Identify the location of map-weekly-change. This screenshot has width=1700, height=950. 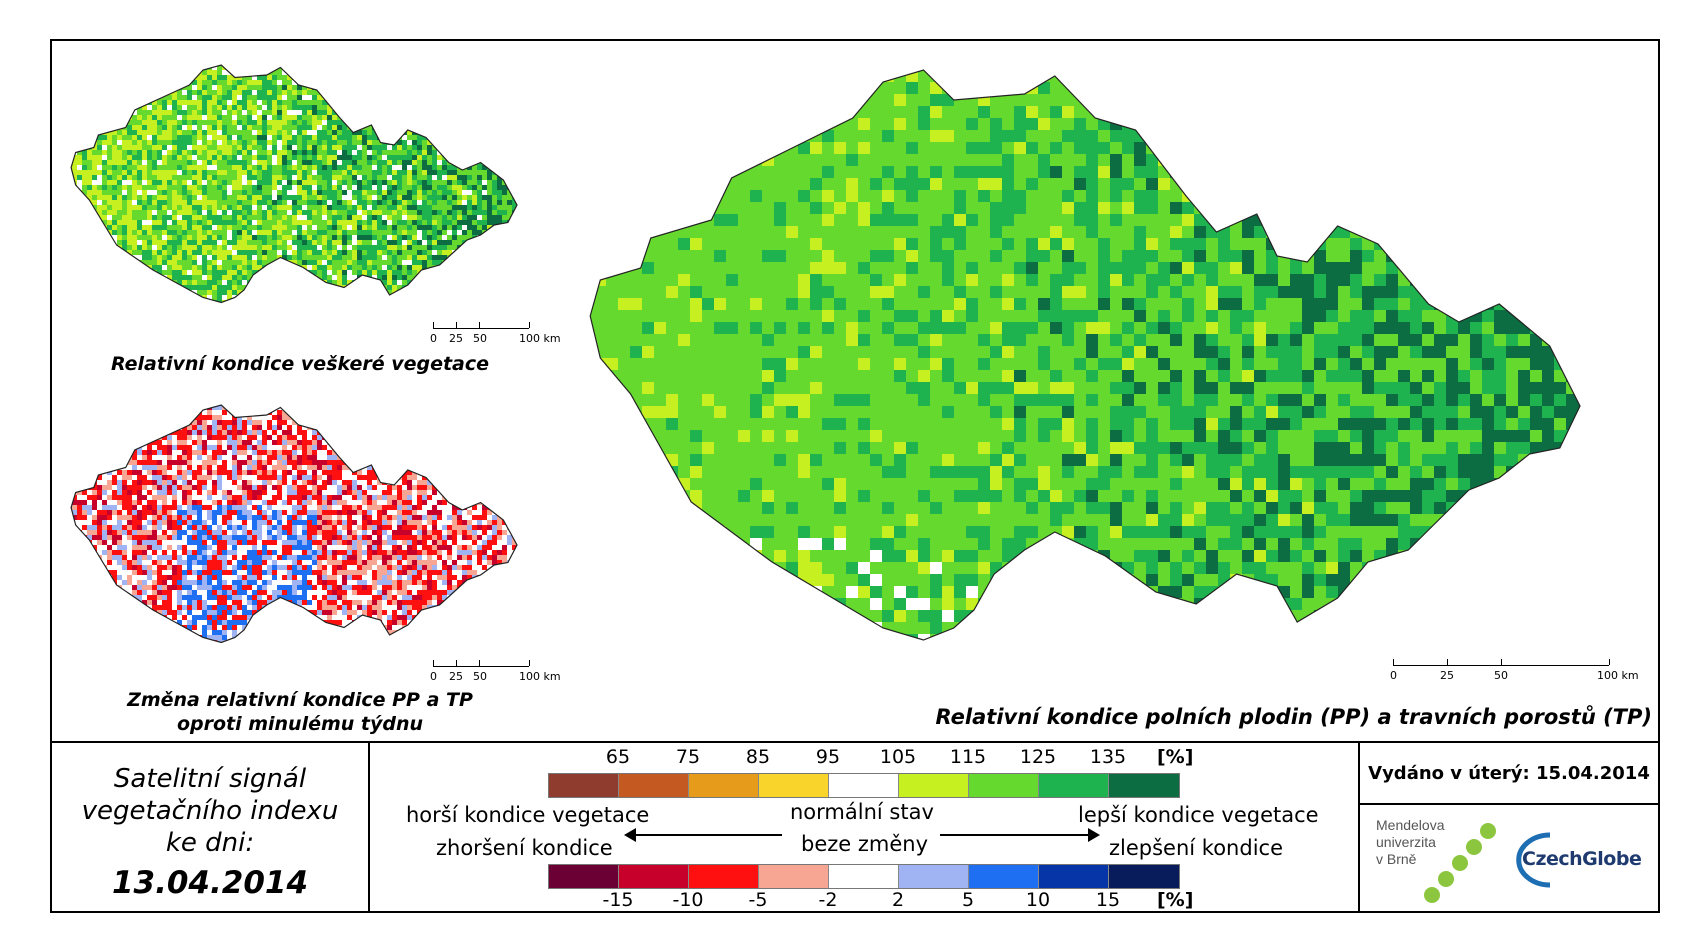
(292, 535).